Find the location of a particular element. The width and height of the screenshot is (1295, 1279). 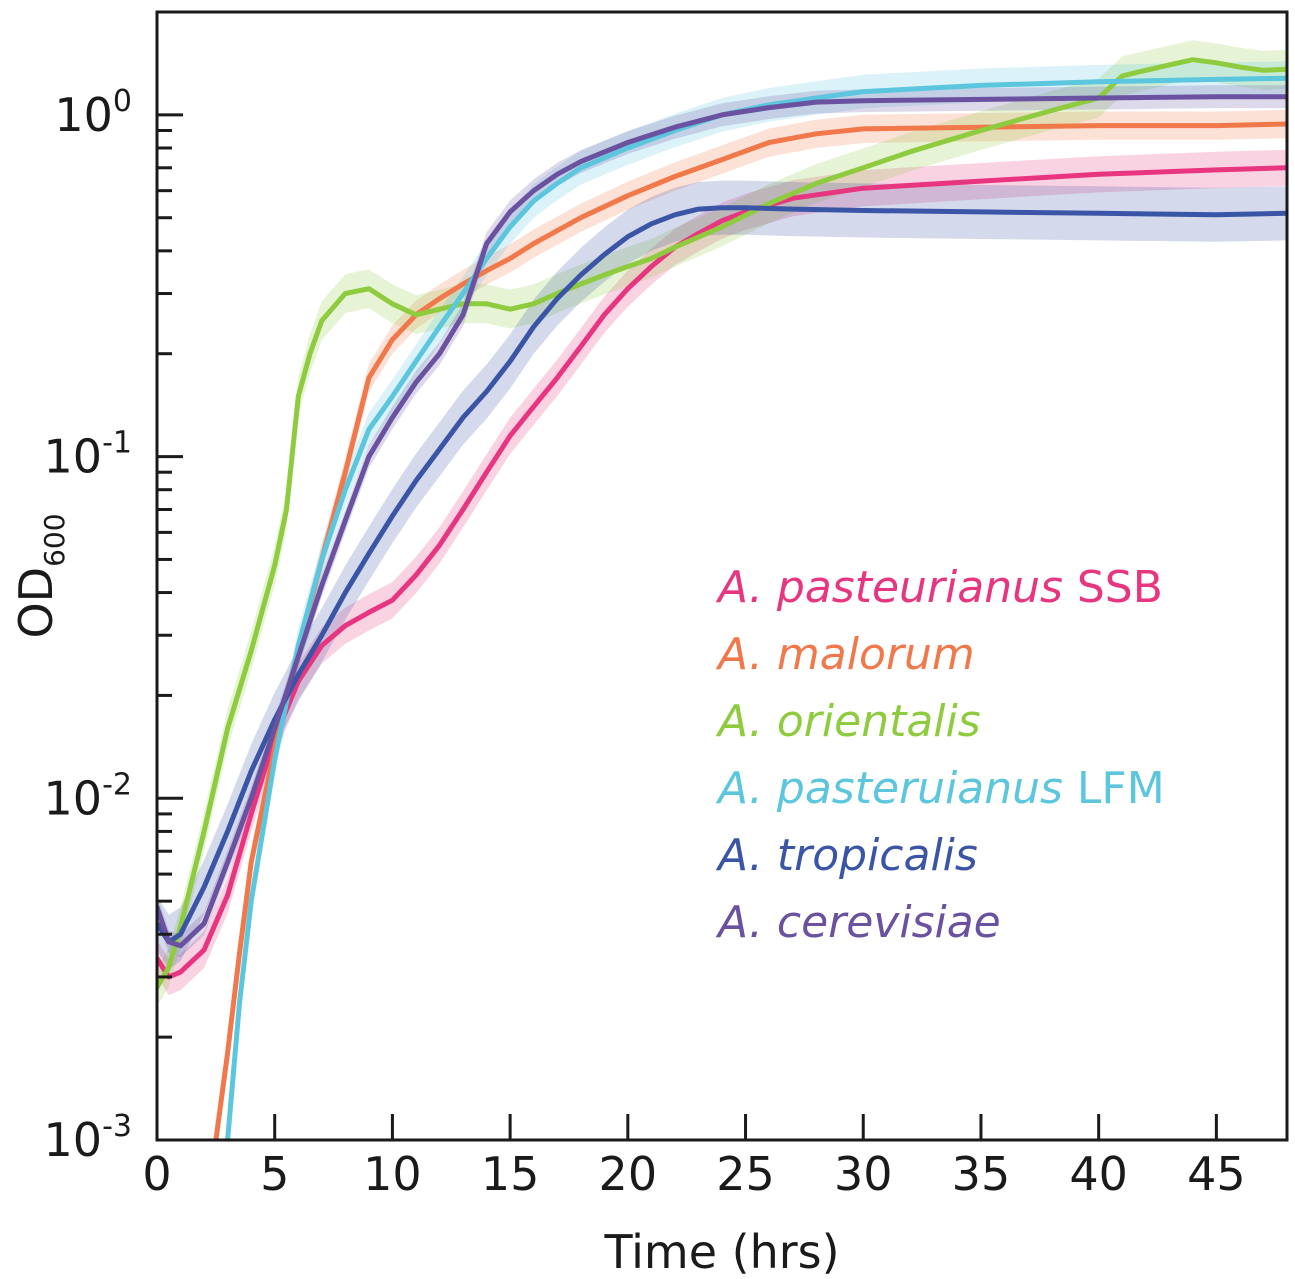

y-axis-title-subscript: 600 is located at coordinates (54, 539).